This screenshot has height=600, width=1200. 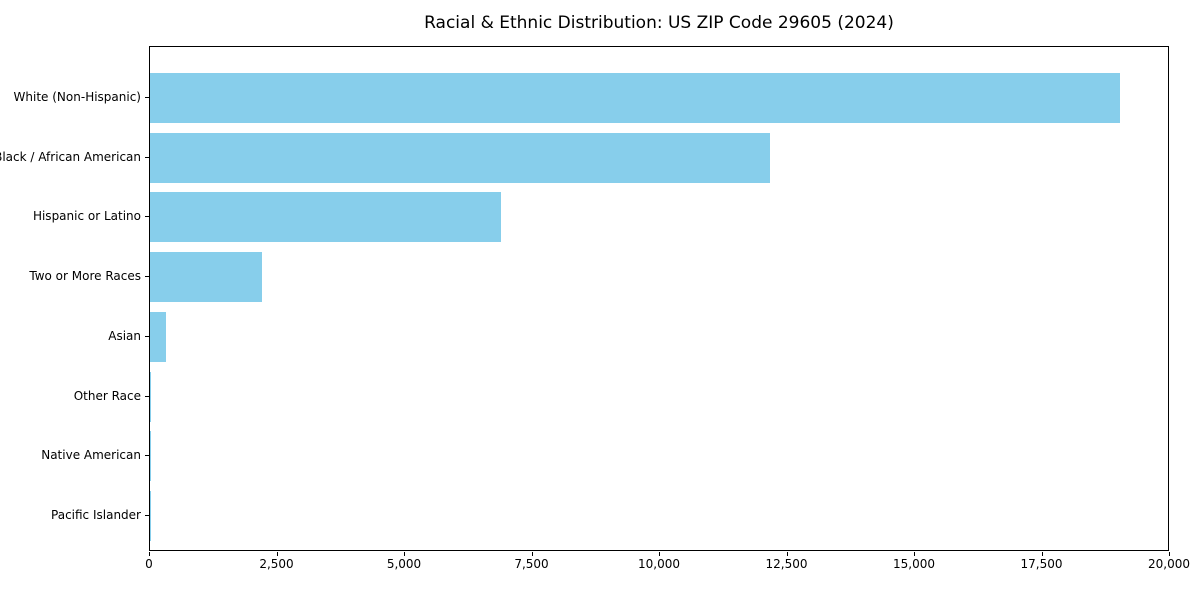 What do you see at coordinates (531, 564) in the screenshot?
I see `x-tick-label: 7,500` at bounding box center [531, 564].